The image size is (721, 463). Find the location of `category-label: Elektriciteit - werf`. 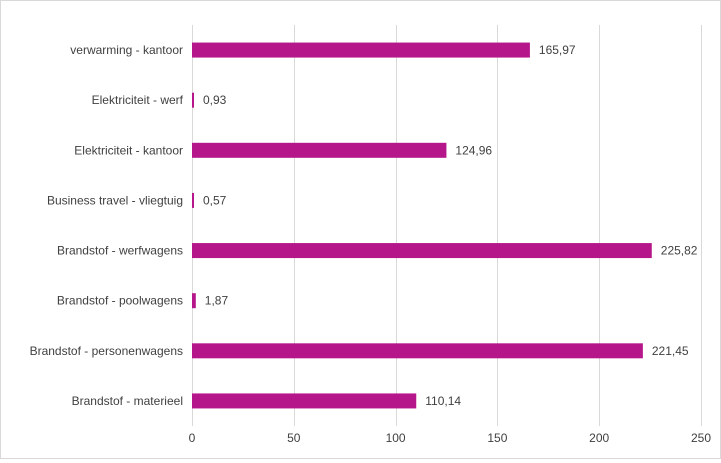

category-label: Elektriciteit - werf is located at coordinates (138, 100).